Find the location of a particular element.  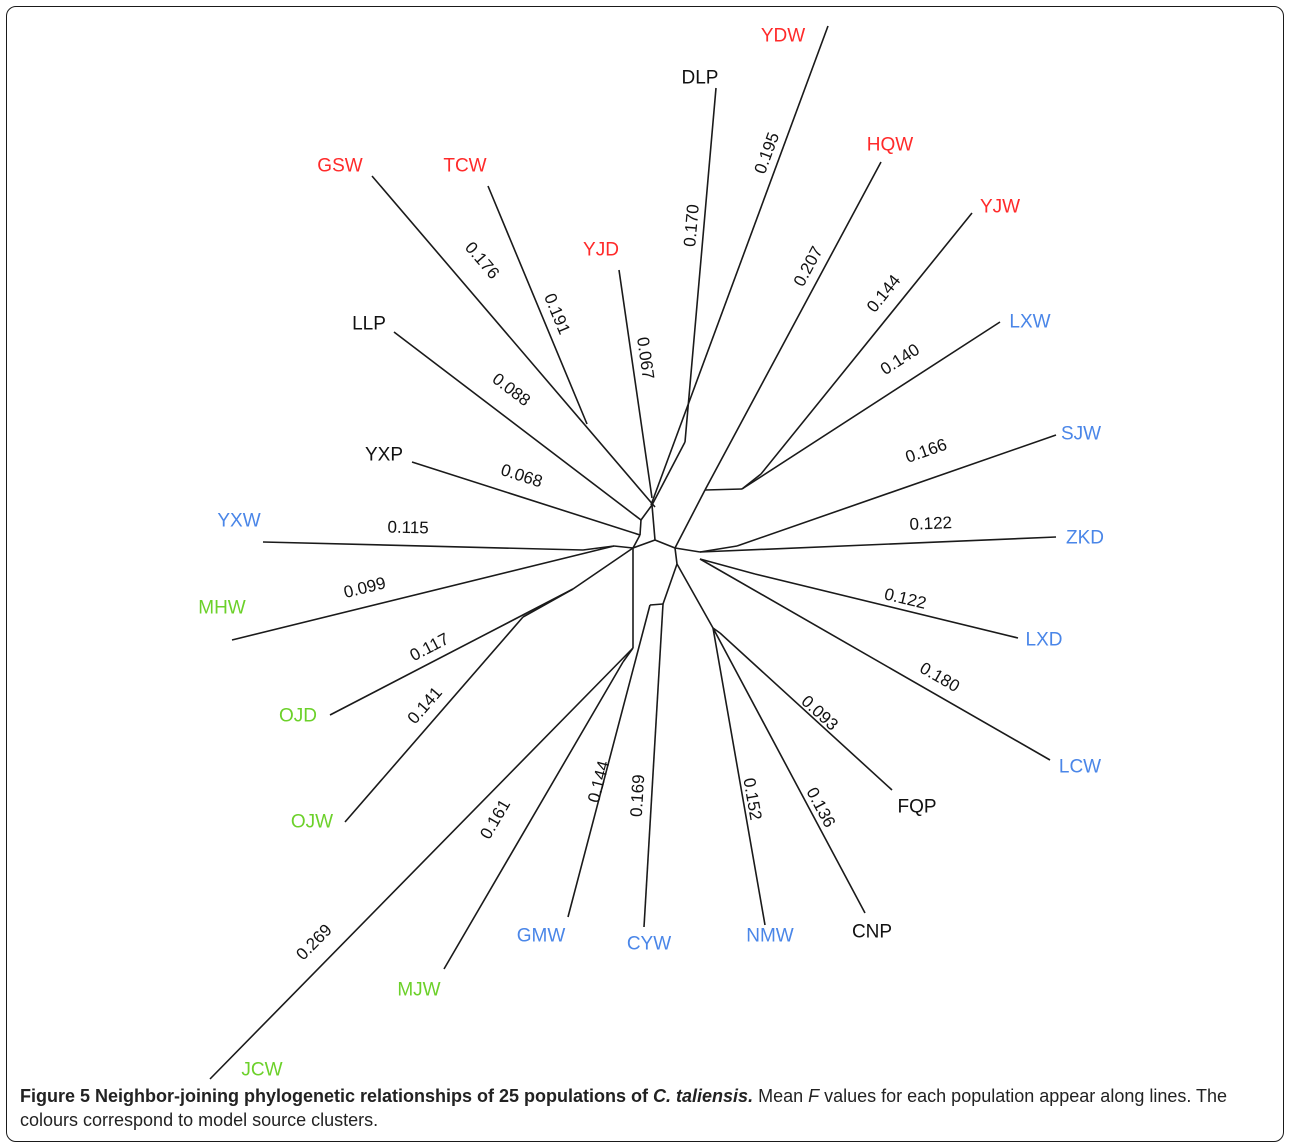

branch-hqw is located at coordinates (793, 326).